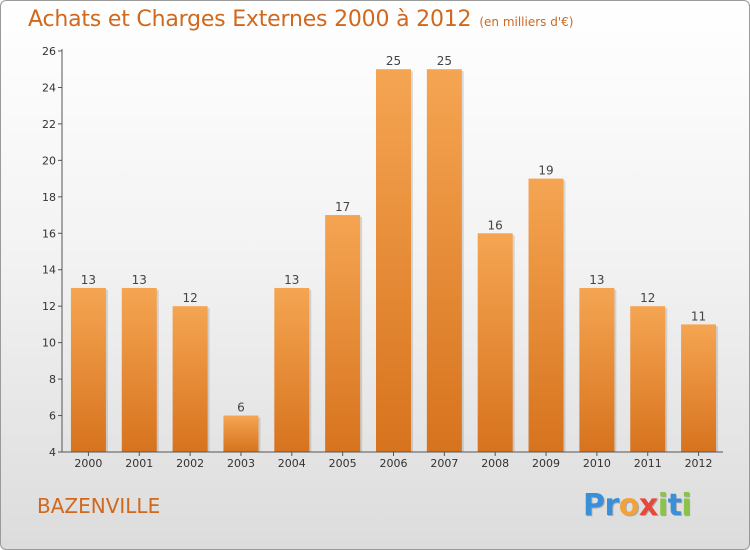  I want to click on x-tick-label: 2005, so click(343, 463).